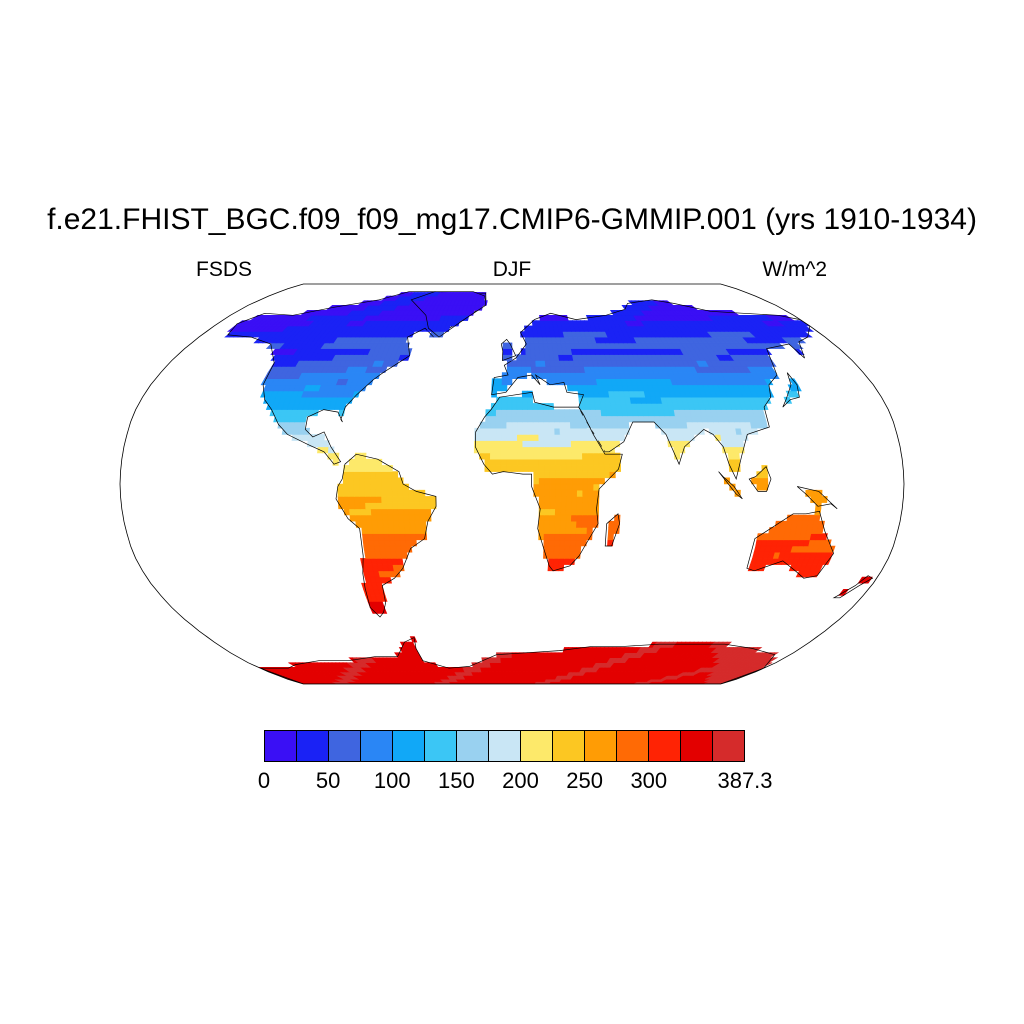  I want to click on colorbar-tick-label: 300, so click(649, 780).